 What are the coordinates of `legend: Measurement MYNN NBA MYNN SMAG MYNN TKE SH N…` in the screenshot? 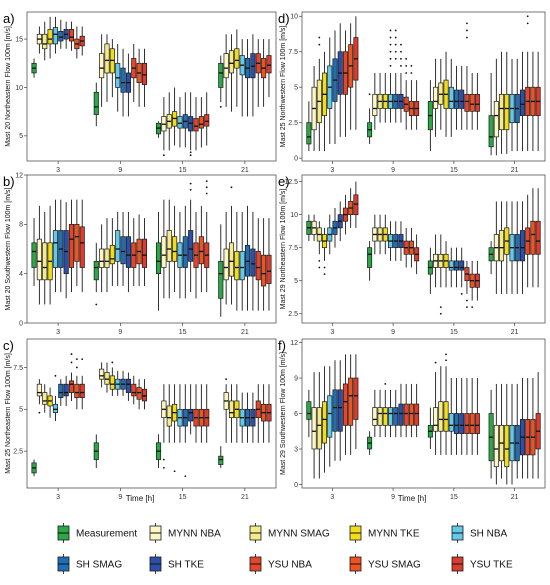 It's located at (285, 548).